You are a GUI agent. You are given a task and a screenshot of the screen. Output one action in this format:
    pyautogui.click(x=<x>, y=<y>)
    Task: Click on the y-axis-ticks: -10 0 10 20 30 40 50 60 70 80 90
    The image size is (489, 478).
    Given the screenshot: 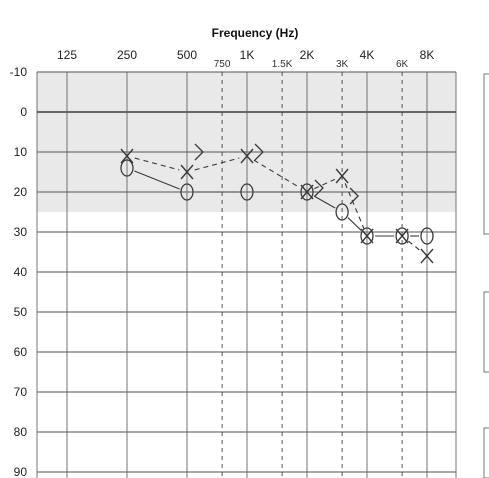 What is the action you would take?
    pyautogui.click(x=19, y=271)
    